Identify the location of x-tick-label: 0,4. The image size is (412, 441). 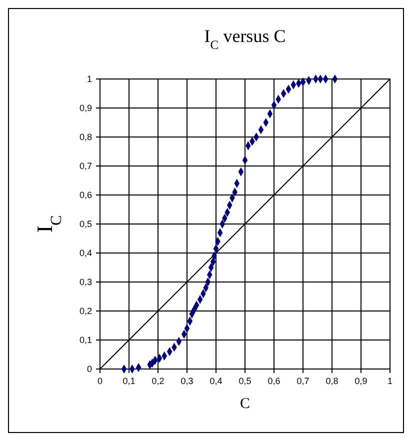
(216, 381).